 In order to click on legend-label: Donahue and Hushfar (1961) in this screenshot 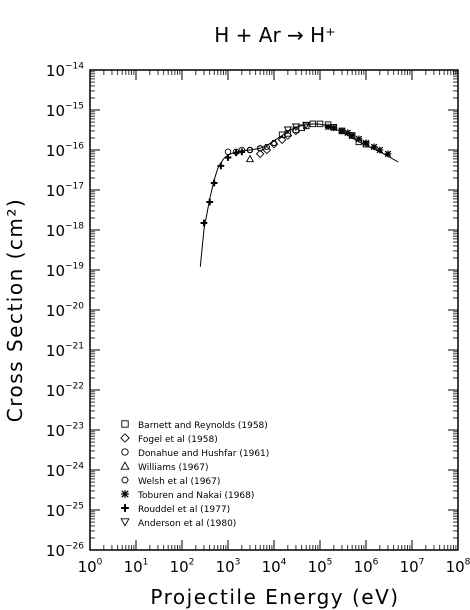, I will do `click(203, 454)`.